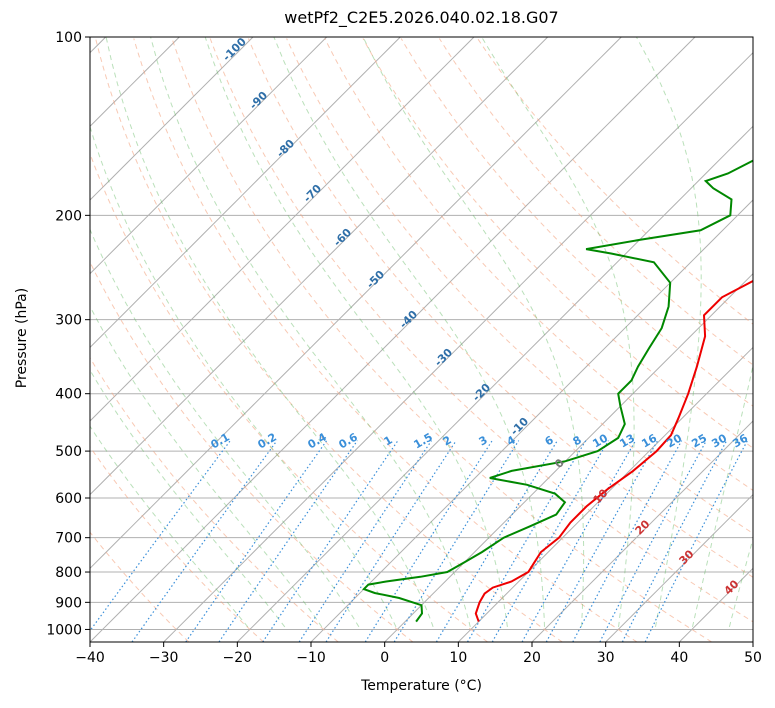 The width and height of the screenshot is (775, 708). I want to click on y-tick-label: 300, so click(68, 321).